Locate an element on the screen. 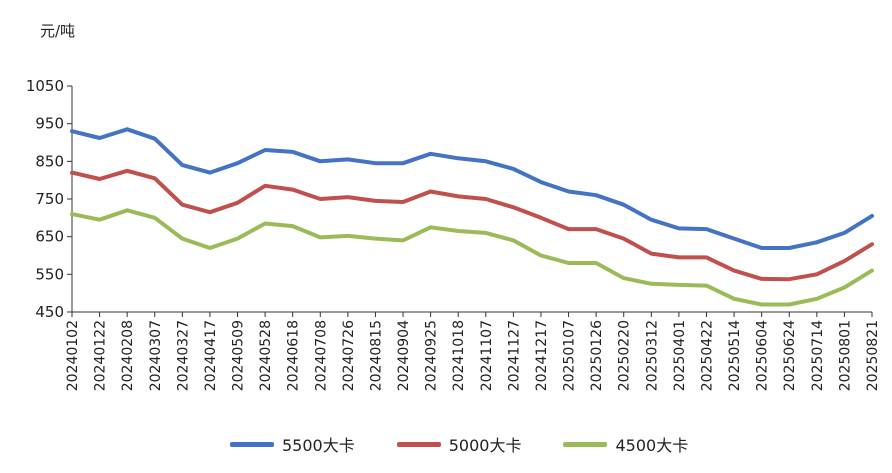 The width and height of the screenshot is (892, 473). legend-label: 4500大卡 is located at coordinates (652, 445).